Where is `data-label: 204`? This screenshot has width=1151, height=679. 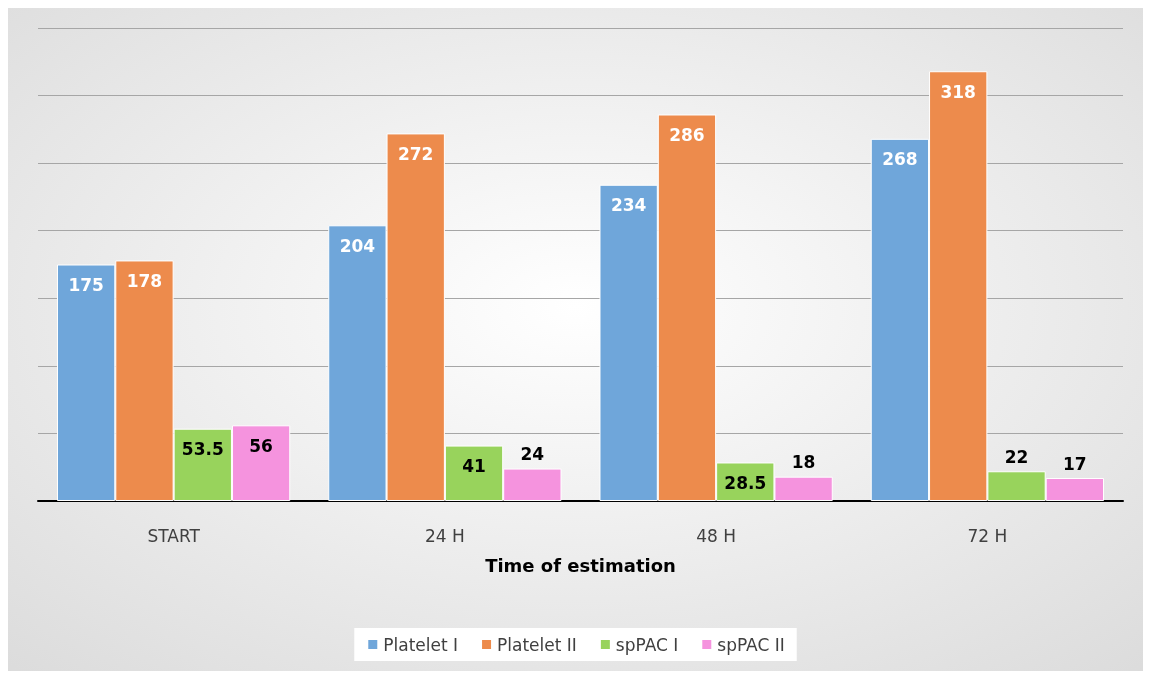
data-label: 204 is located at coordinates (357, 245).